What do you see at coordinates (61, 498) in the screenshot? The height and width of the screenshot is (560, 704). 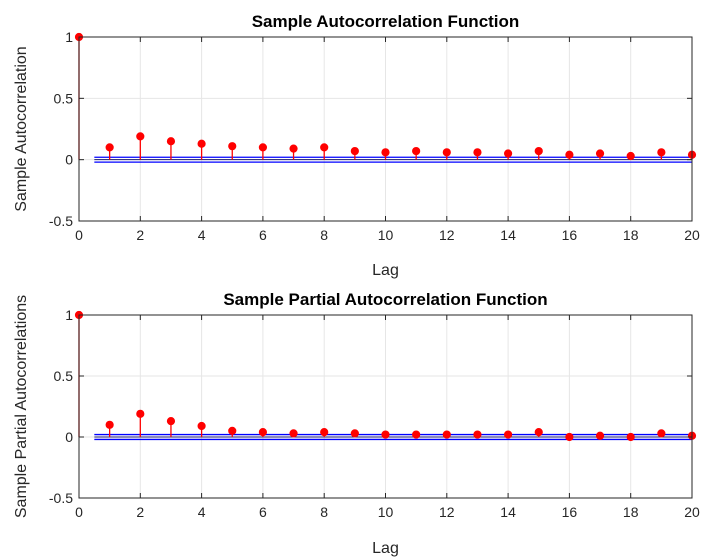 I see `pacf-y-tick-label: -0.5` at bounding box center [61, 498].